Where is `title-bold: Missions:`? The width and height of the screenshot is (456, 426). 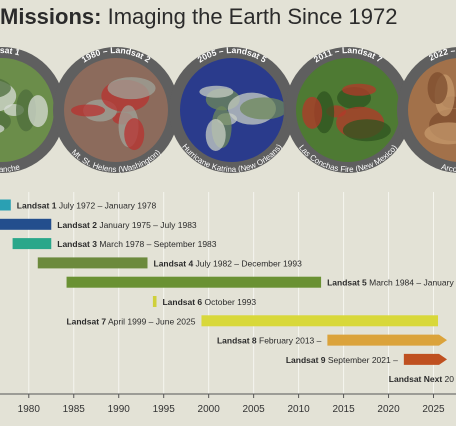
title-bold: Missions: is located at coordinates (51, 16).